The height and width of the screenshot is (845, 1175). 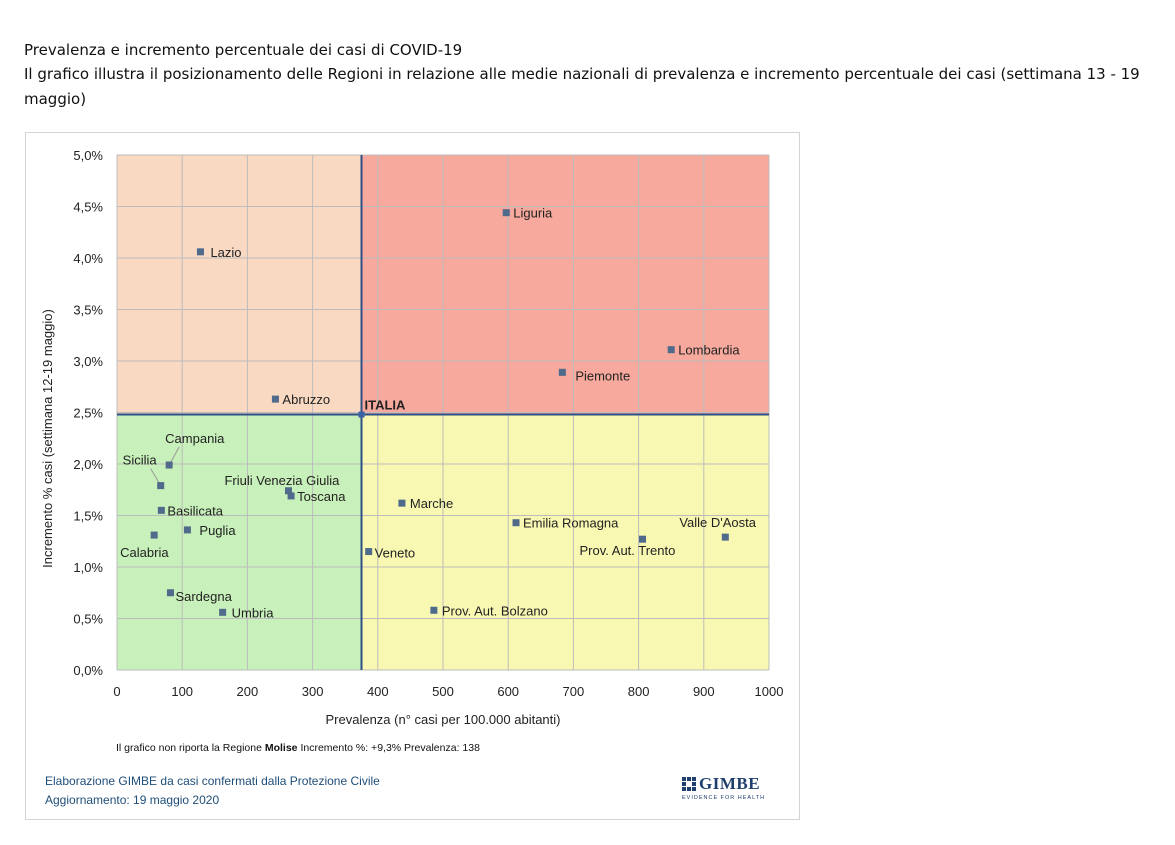 I want to click on y-tick-label: 1,5%, so click(x=88, y=516).